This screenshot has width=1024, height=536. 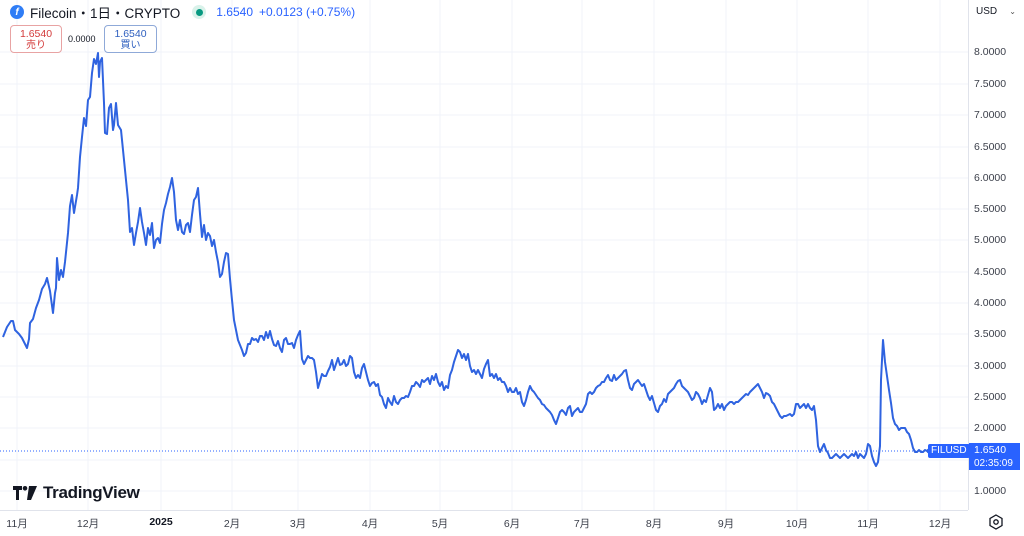 I want to click on tradingview-logo: TradingView, so click(x=76, y=493).